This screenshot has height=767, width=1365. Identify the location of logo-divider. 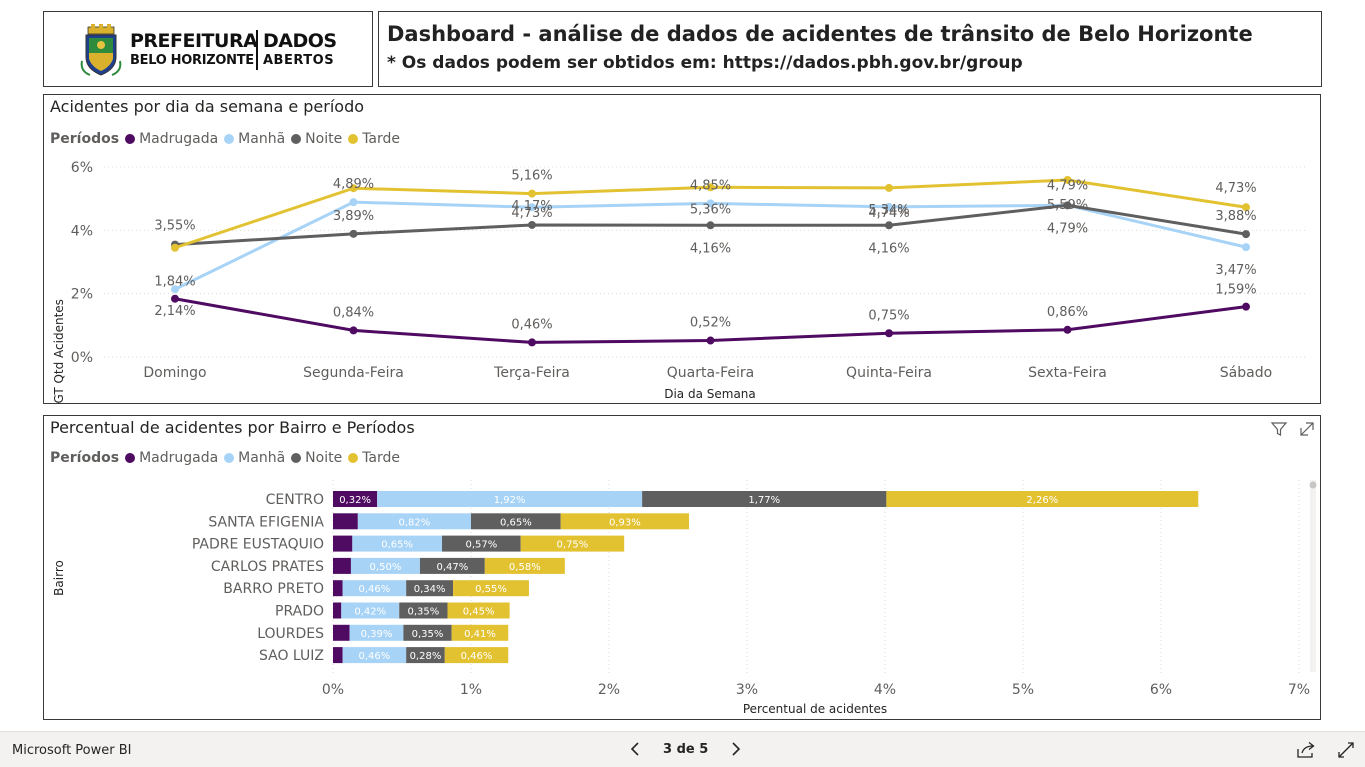
(257, 50).